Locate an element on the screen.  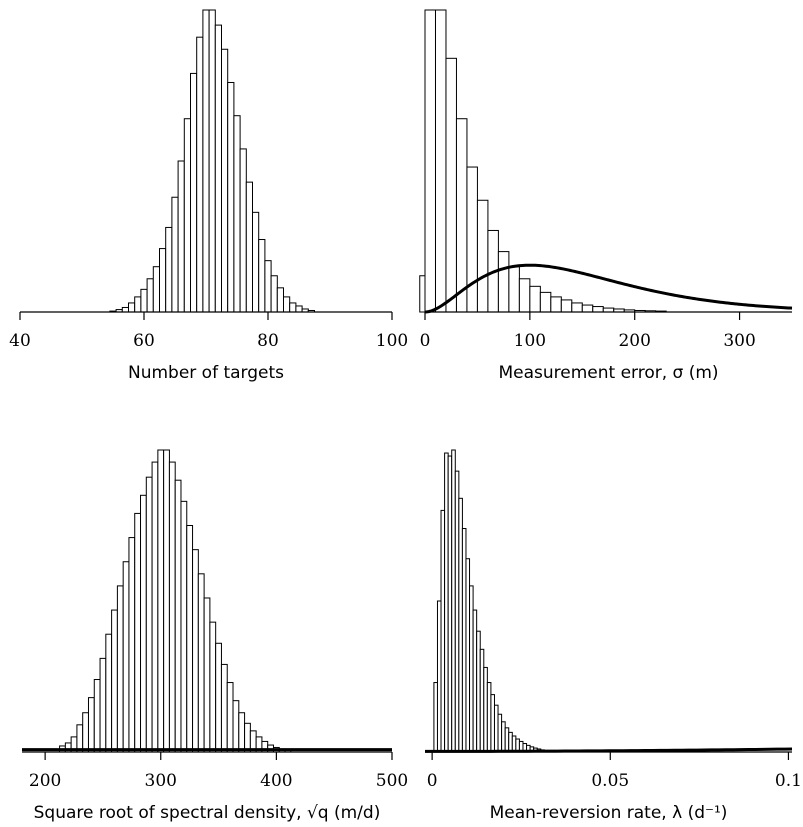
x-tick-label: 0 is located at coordinates (425, 341).